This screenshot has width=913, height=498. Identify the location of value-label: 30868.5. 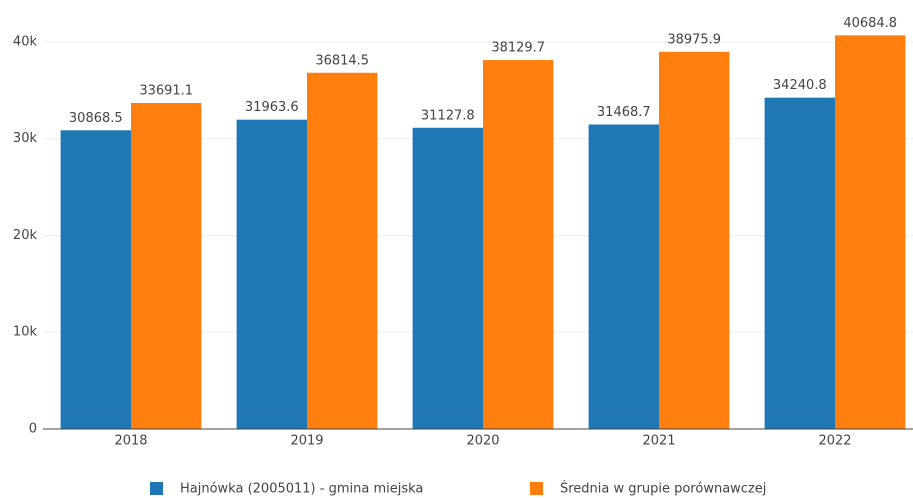
(96, 118).